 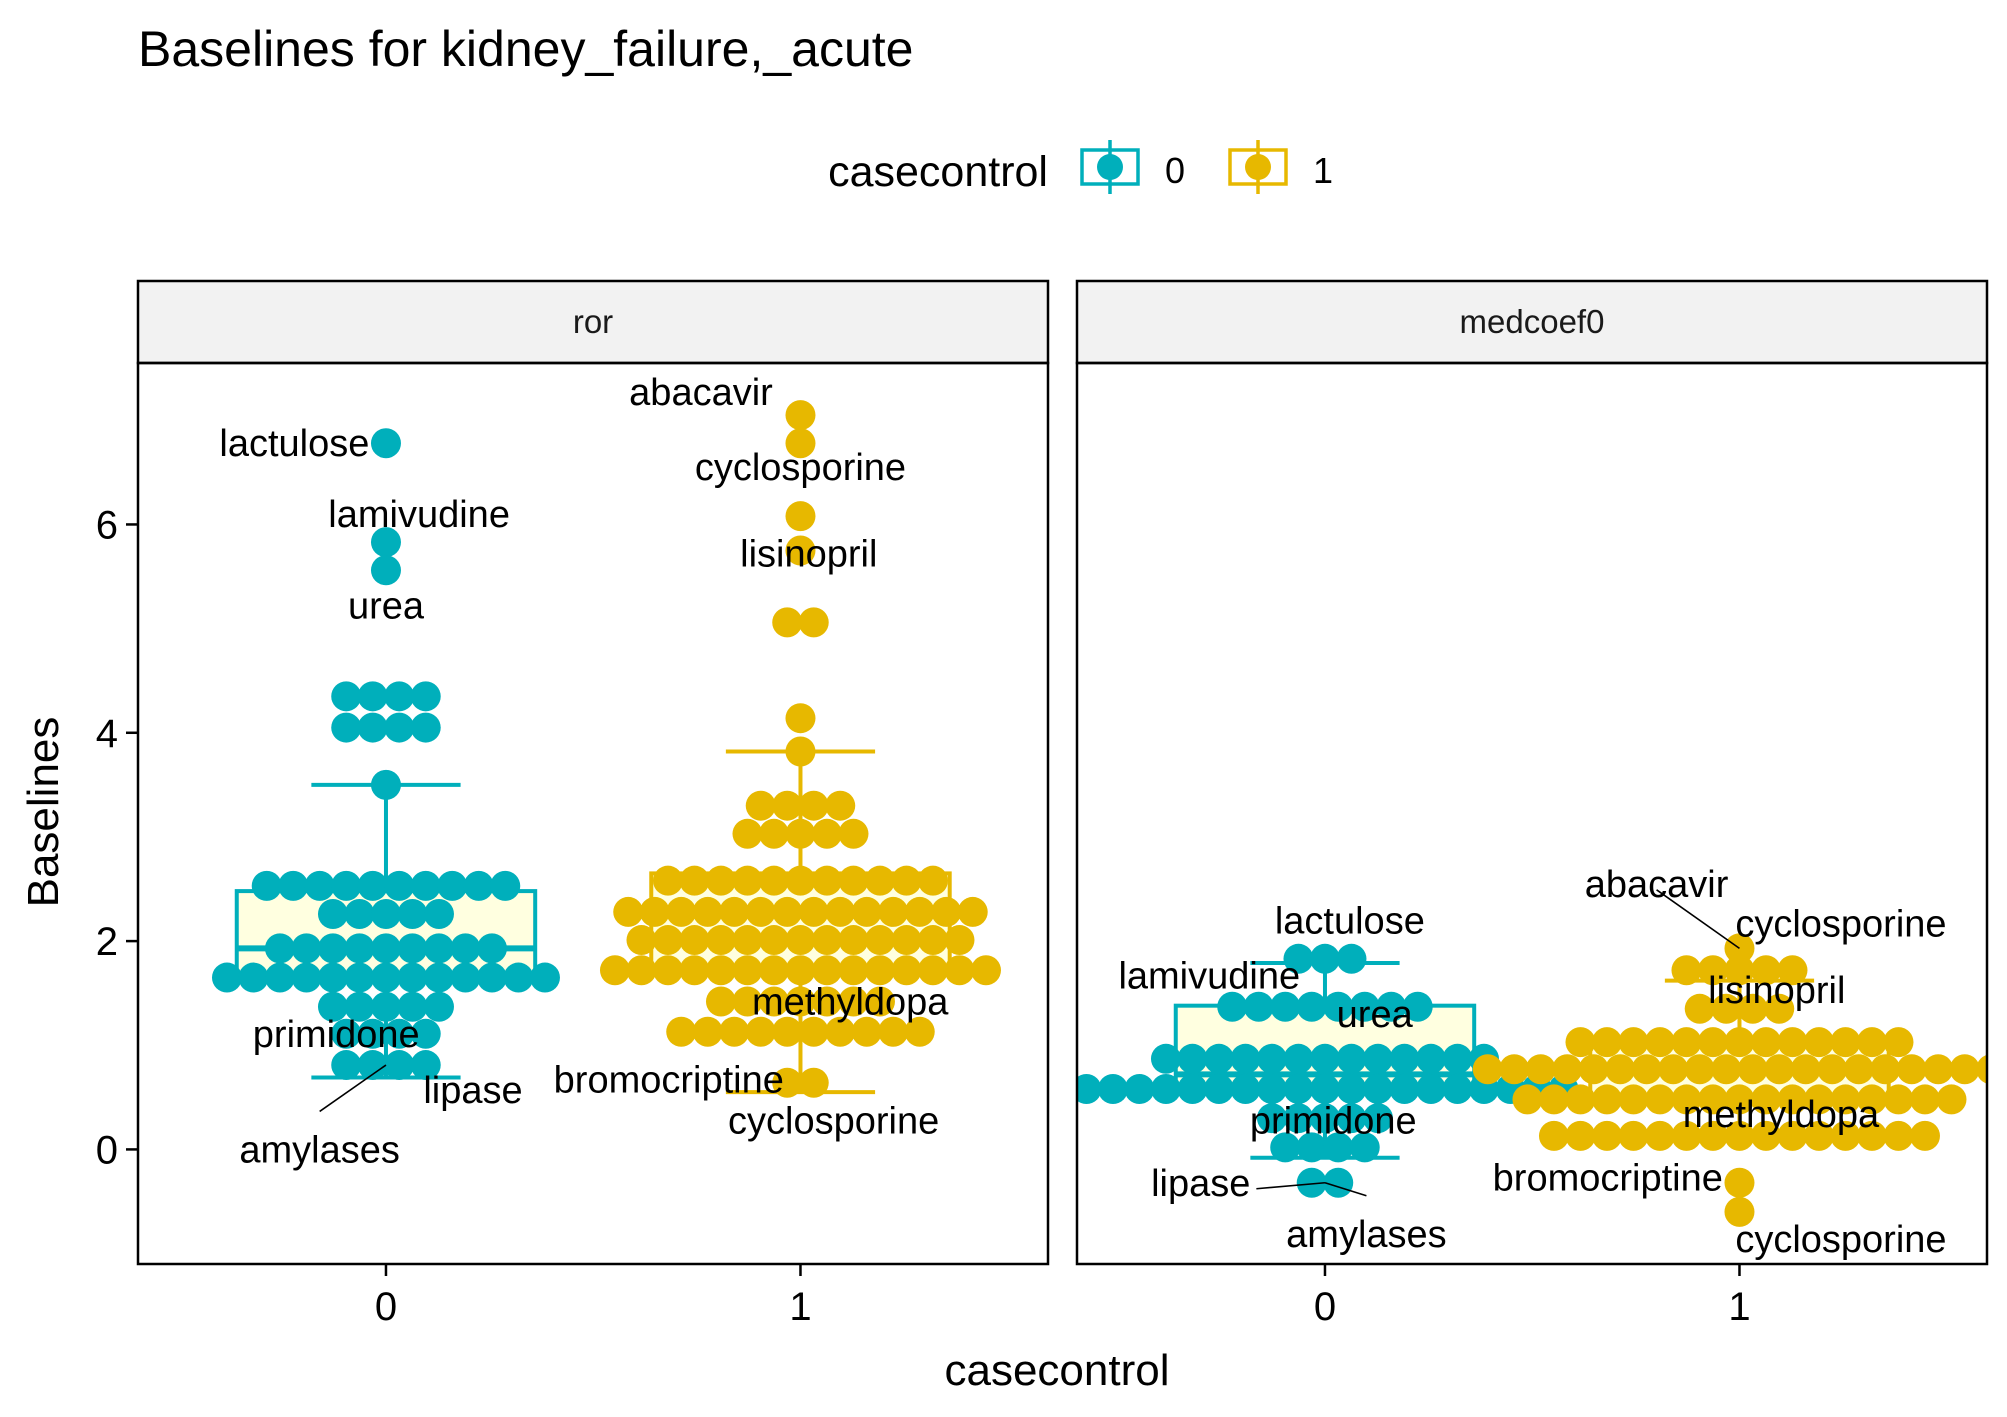 What do you see at coordinates (1110, 167) in the screenshot?
I see `legend-key-dot` at bounding box center [1110, 167].